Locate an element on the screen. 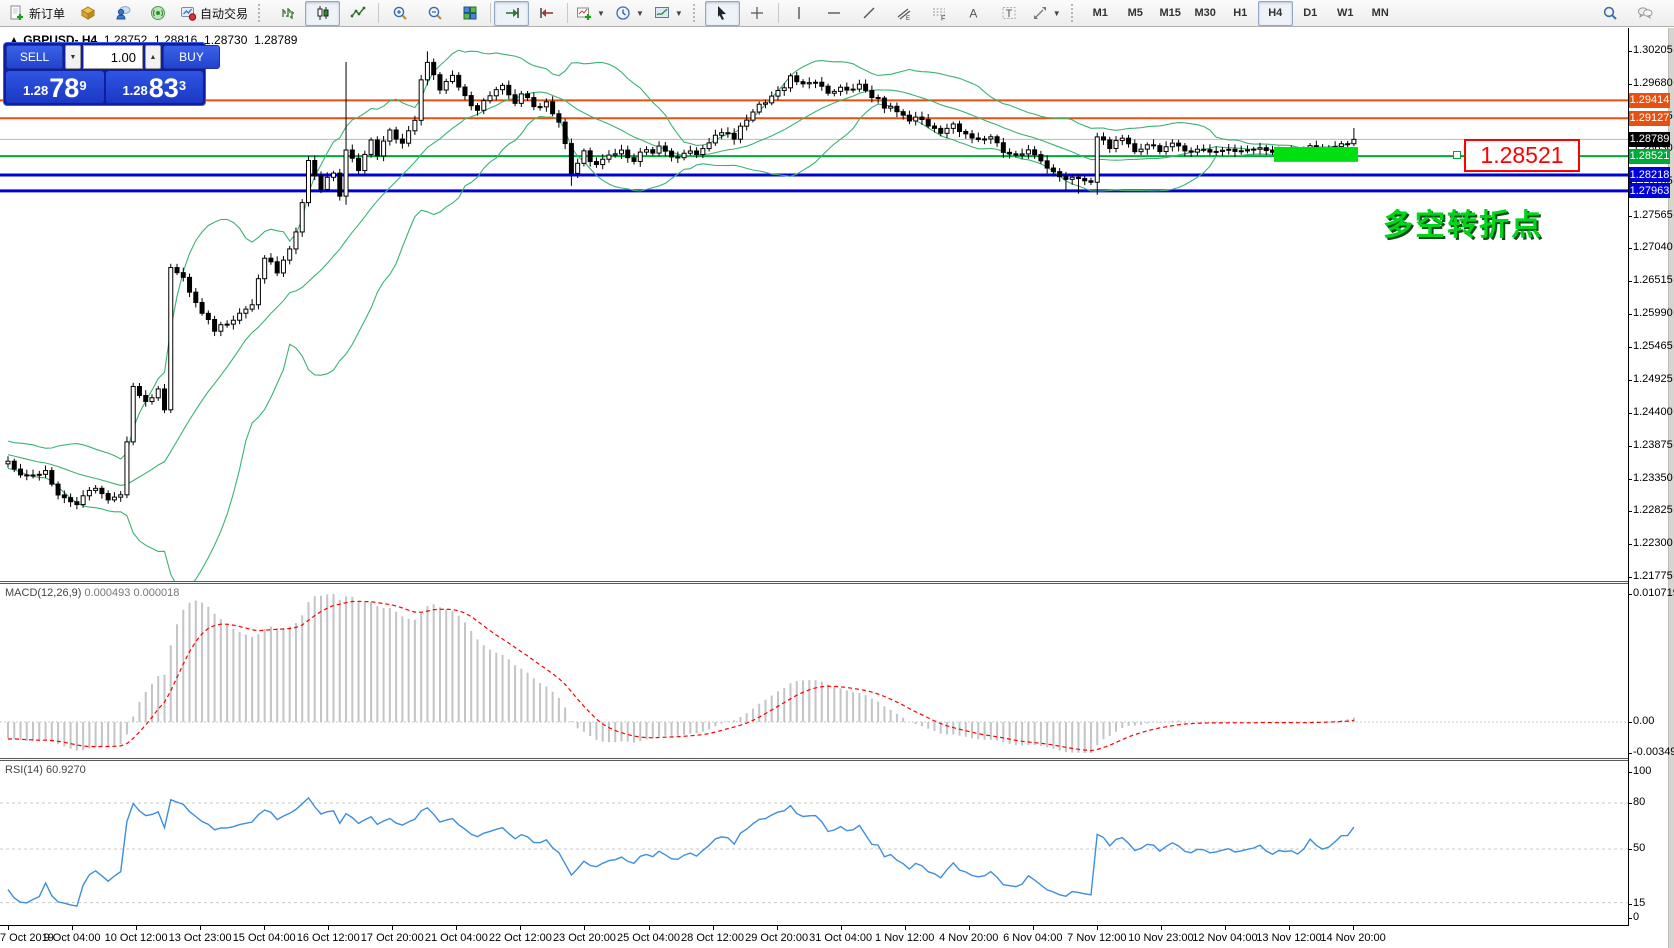 This screenshot has height=948, width=1674. equidistant-channel-button: E is located at coordinates (904, 13).